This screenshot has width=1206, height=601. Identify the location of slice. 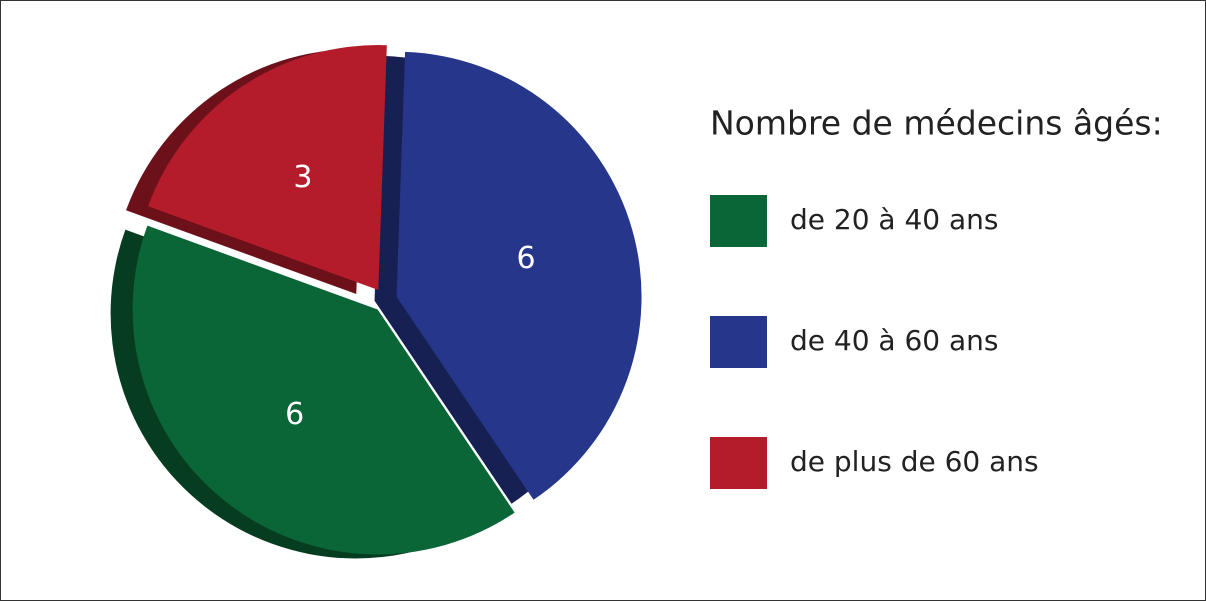
(267, 168).